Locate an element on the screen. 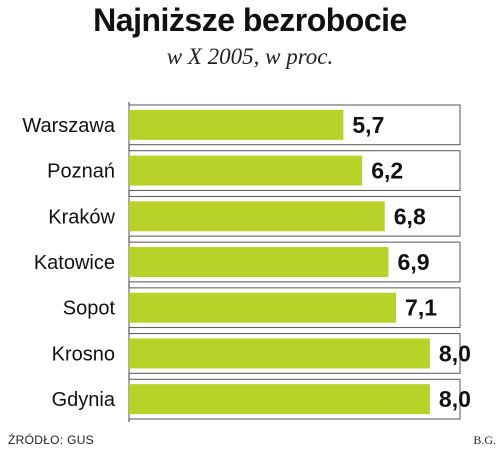 Image resolution: width=500 pixels, height=455 pixels. author-credit: B.G. is located at coordinates (484, 440).